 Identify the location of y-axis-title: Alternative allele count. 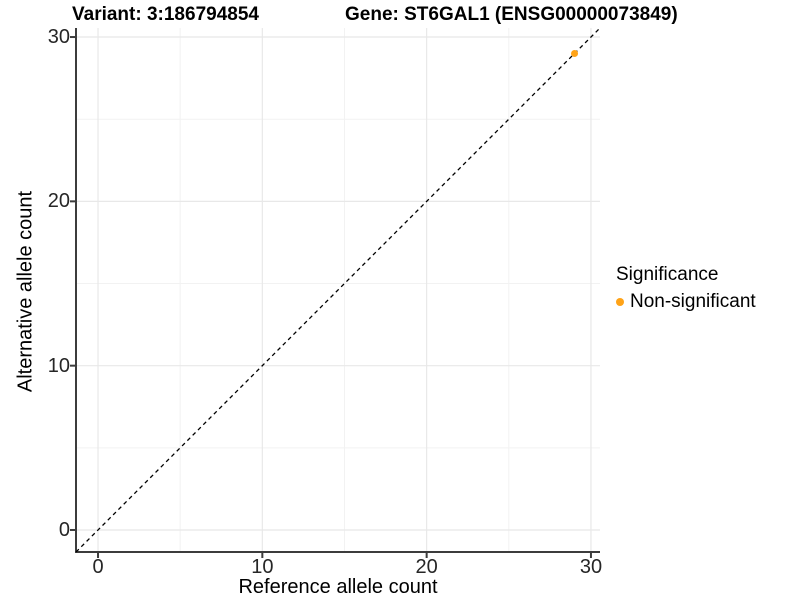
(25, 291).